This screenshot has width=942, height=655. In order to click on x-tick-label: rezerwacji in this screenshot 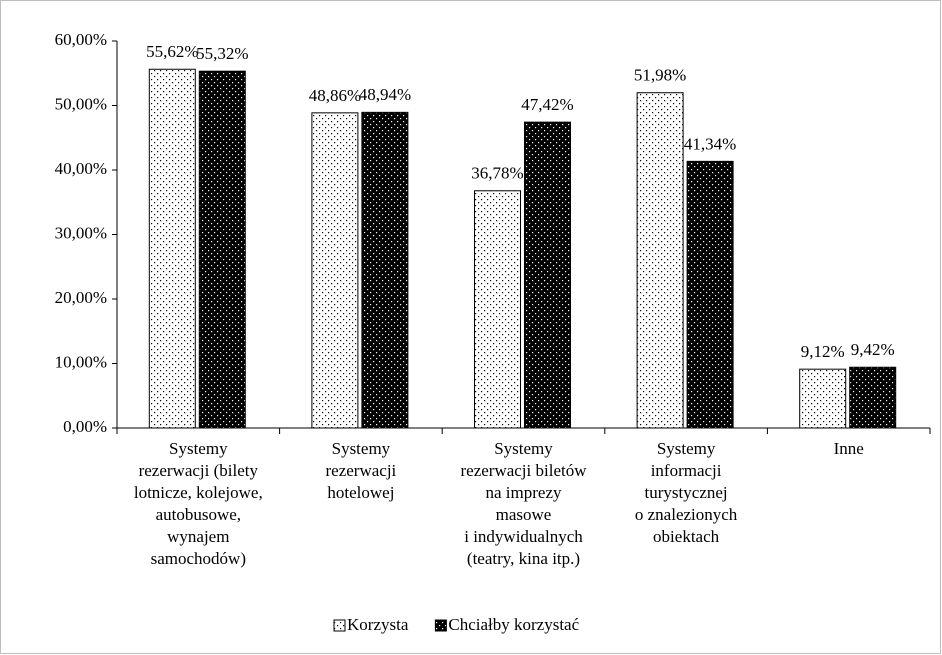, I will do `click(361, 470)`.